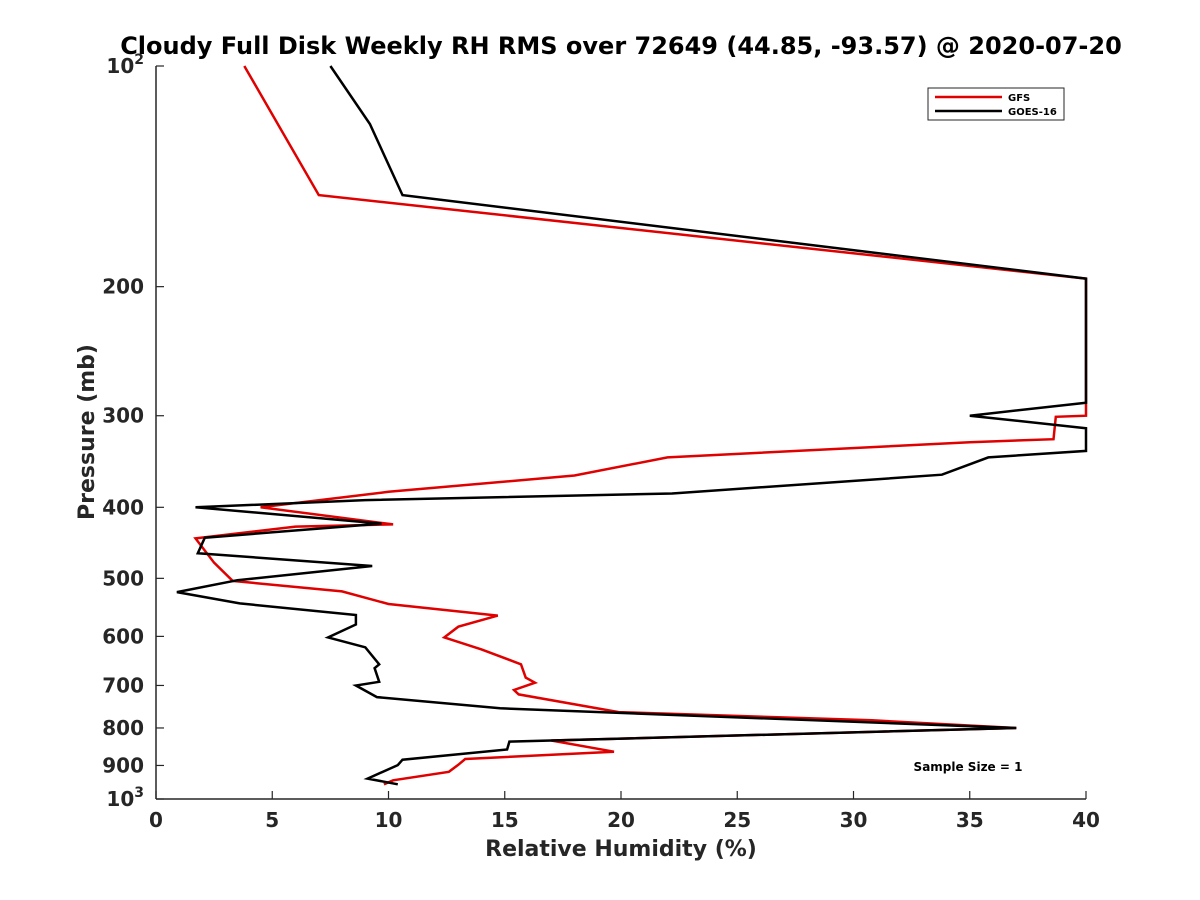 Image resolution: width=1200 pixels, height=900 pixels. Describe the element at coordinates (1086, 820) in the screenshot. I see `x-tick-label: 40` at that location.